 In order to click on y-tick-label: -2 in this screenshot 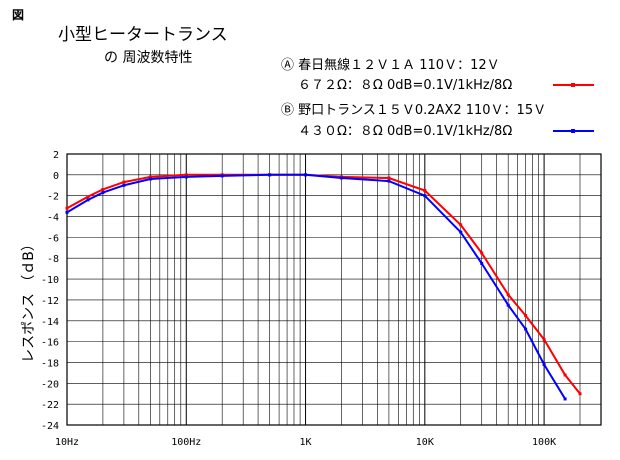, I will do `click(53, 197)`.